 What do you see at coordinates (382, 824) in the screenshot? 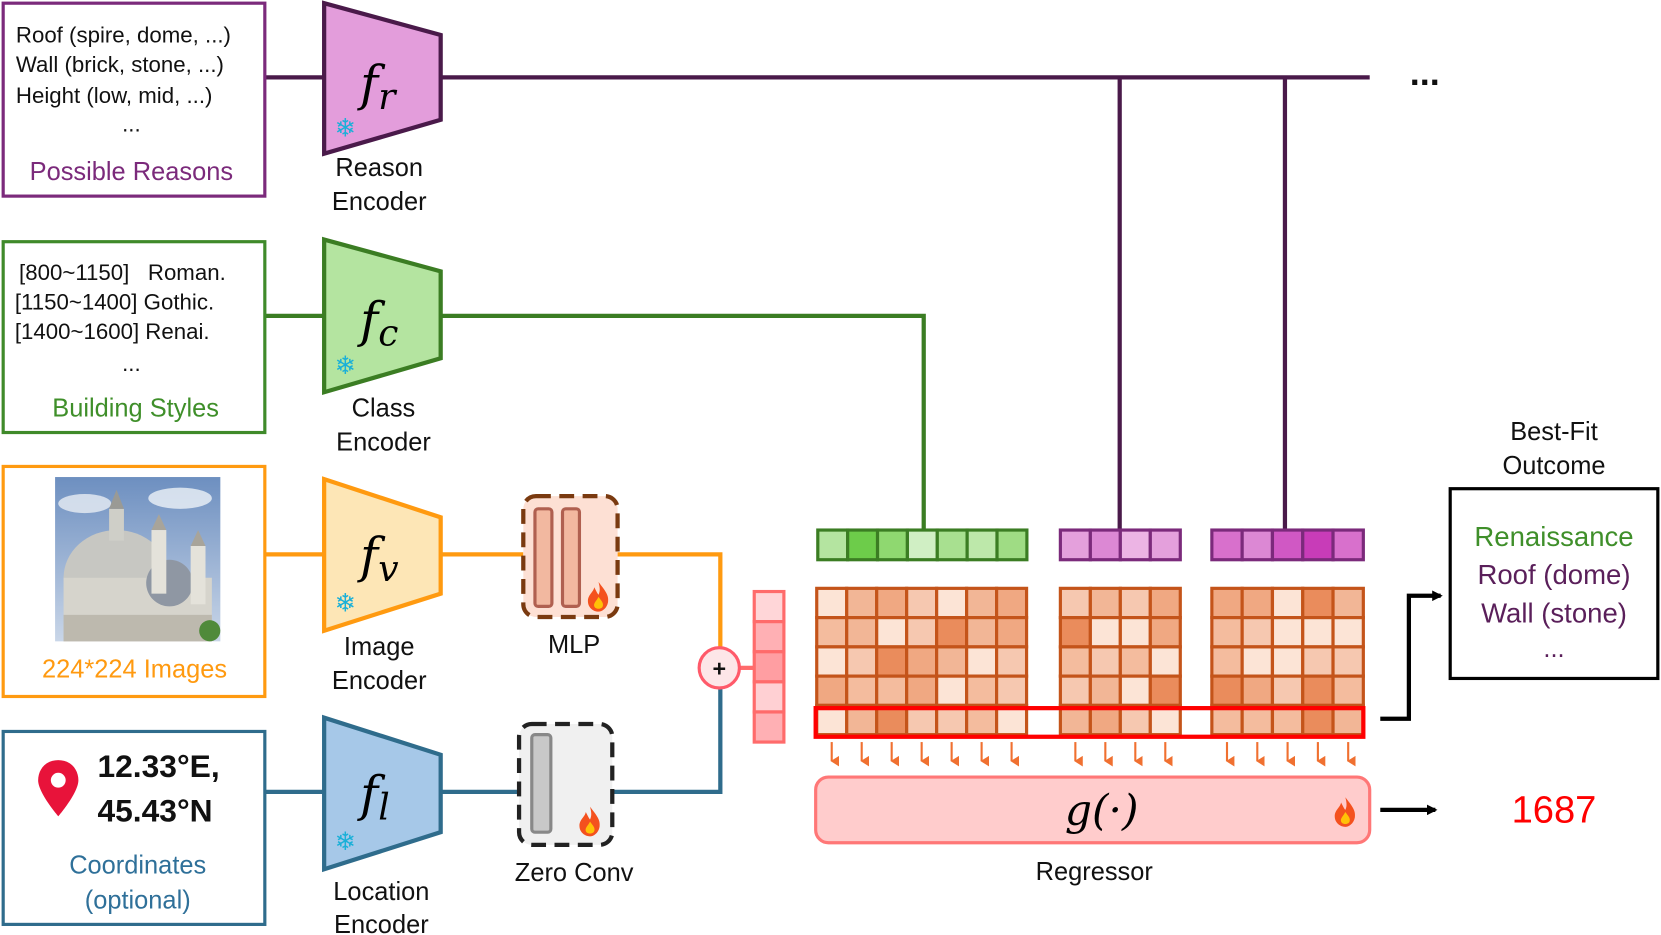
I see `location-encoder: fl ❄ Location Encoder` at bounding box center [382, 824].